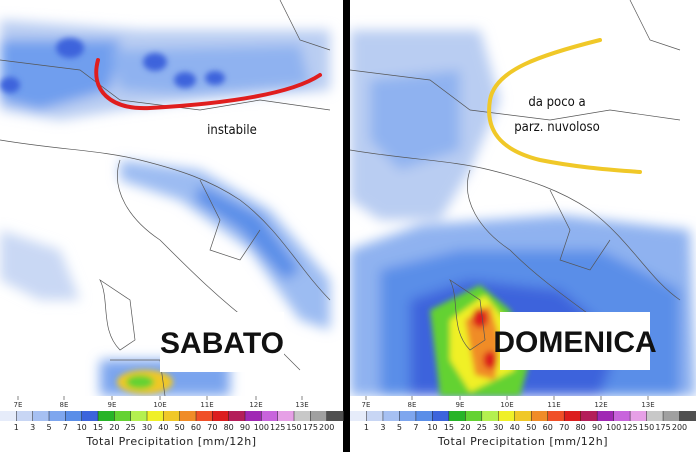  What do you see at coordinates (346, 226) in the screenshot?
I see `divider` at bounding box center [346, 226].